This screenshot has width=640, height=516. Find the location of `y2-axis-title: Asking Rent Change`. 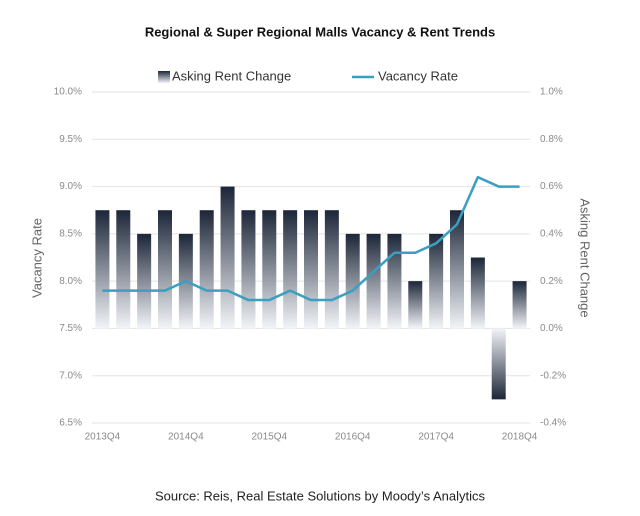

y2-axis-title: Asking Rent Change is located at coordinates (585, 257).